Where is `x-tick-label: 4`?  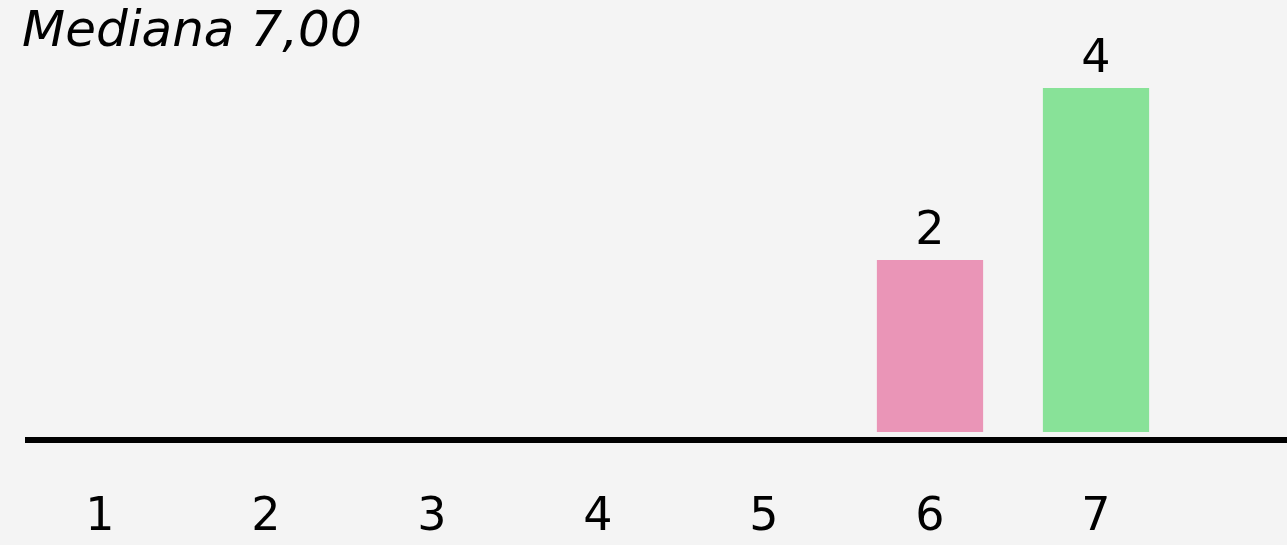 x-tick-label: 4 is located at coordinates (598, 514).